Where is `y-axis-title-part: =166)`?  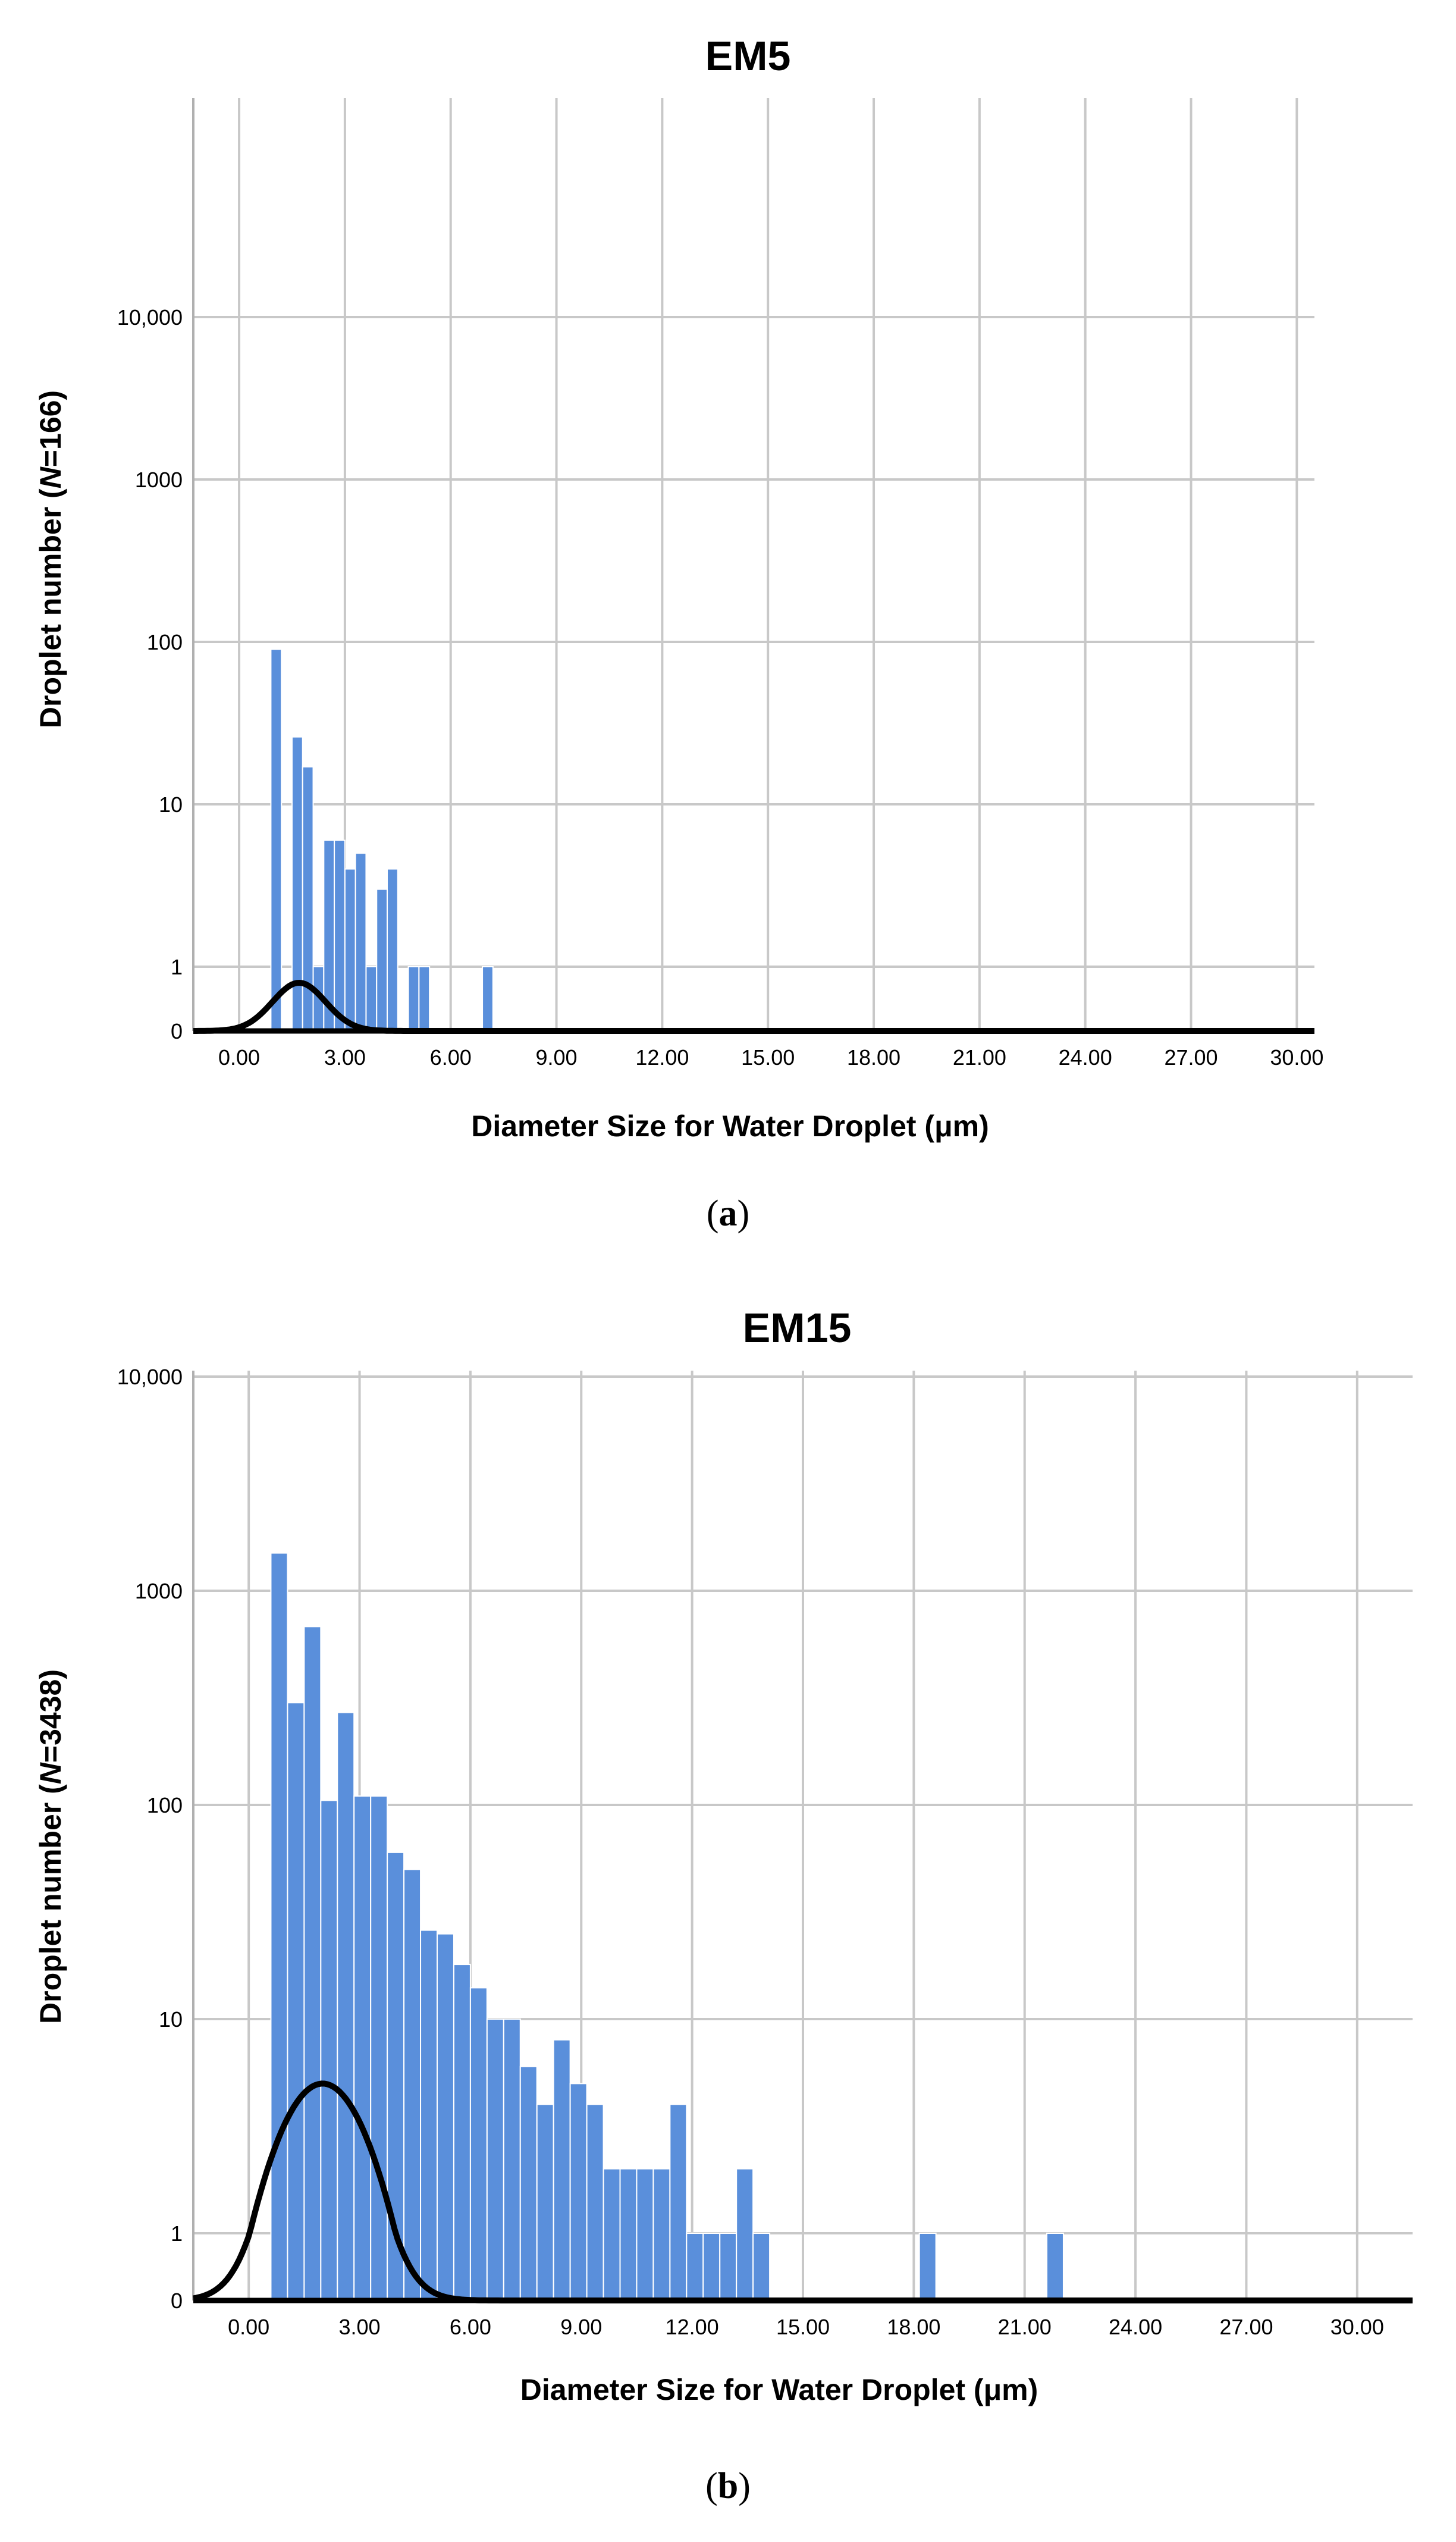
y-axis-title-part: =166) is located at coordinates (50, 428).